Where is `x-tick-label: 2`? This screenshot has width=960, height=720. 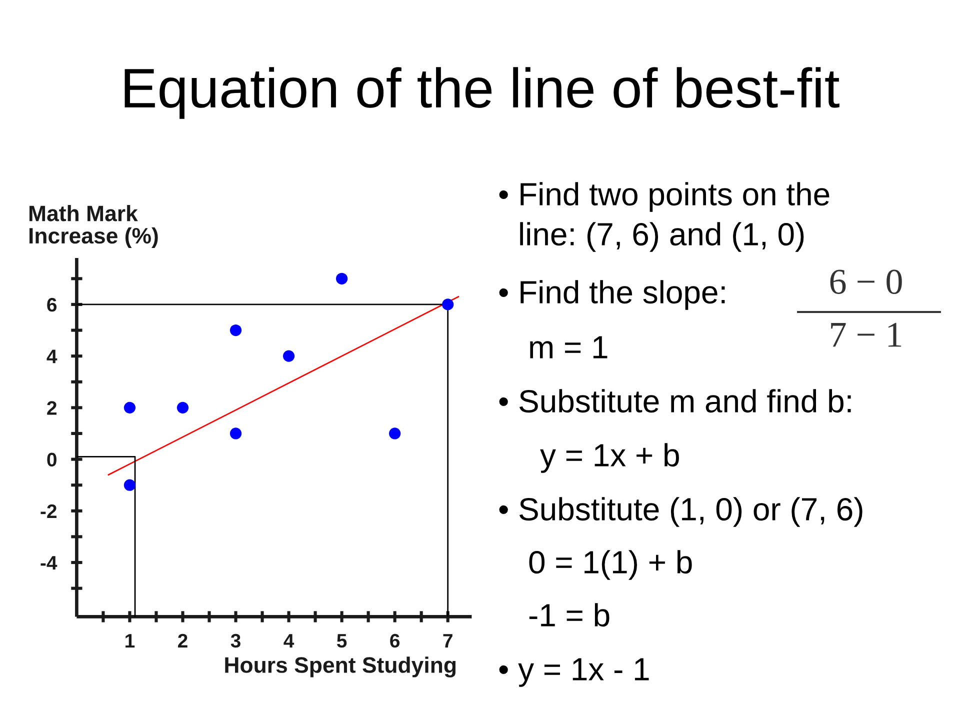 x-tick-label: 2 is located at coordinates (183, 641).